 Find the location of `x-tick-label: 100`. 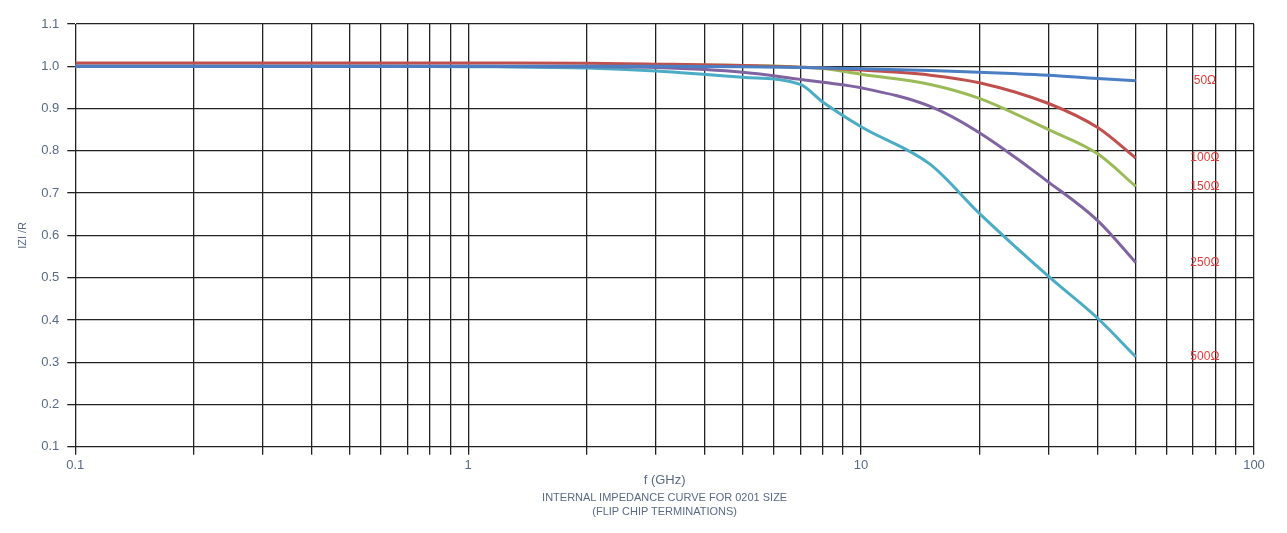

x-tick-label: 100 is located at coordinates (1254, 465).